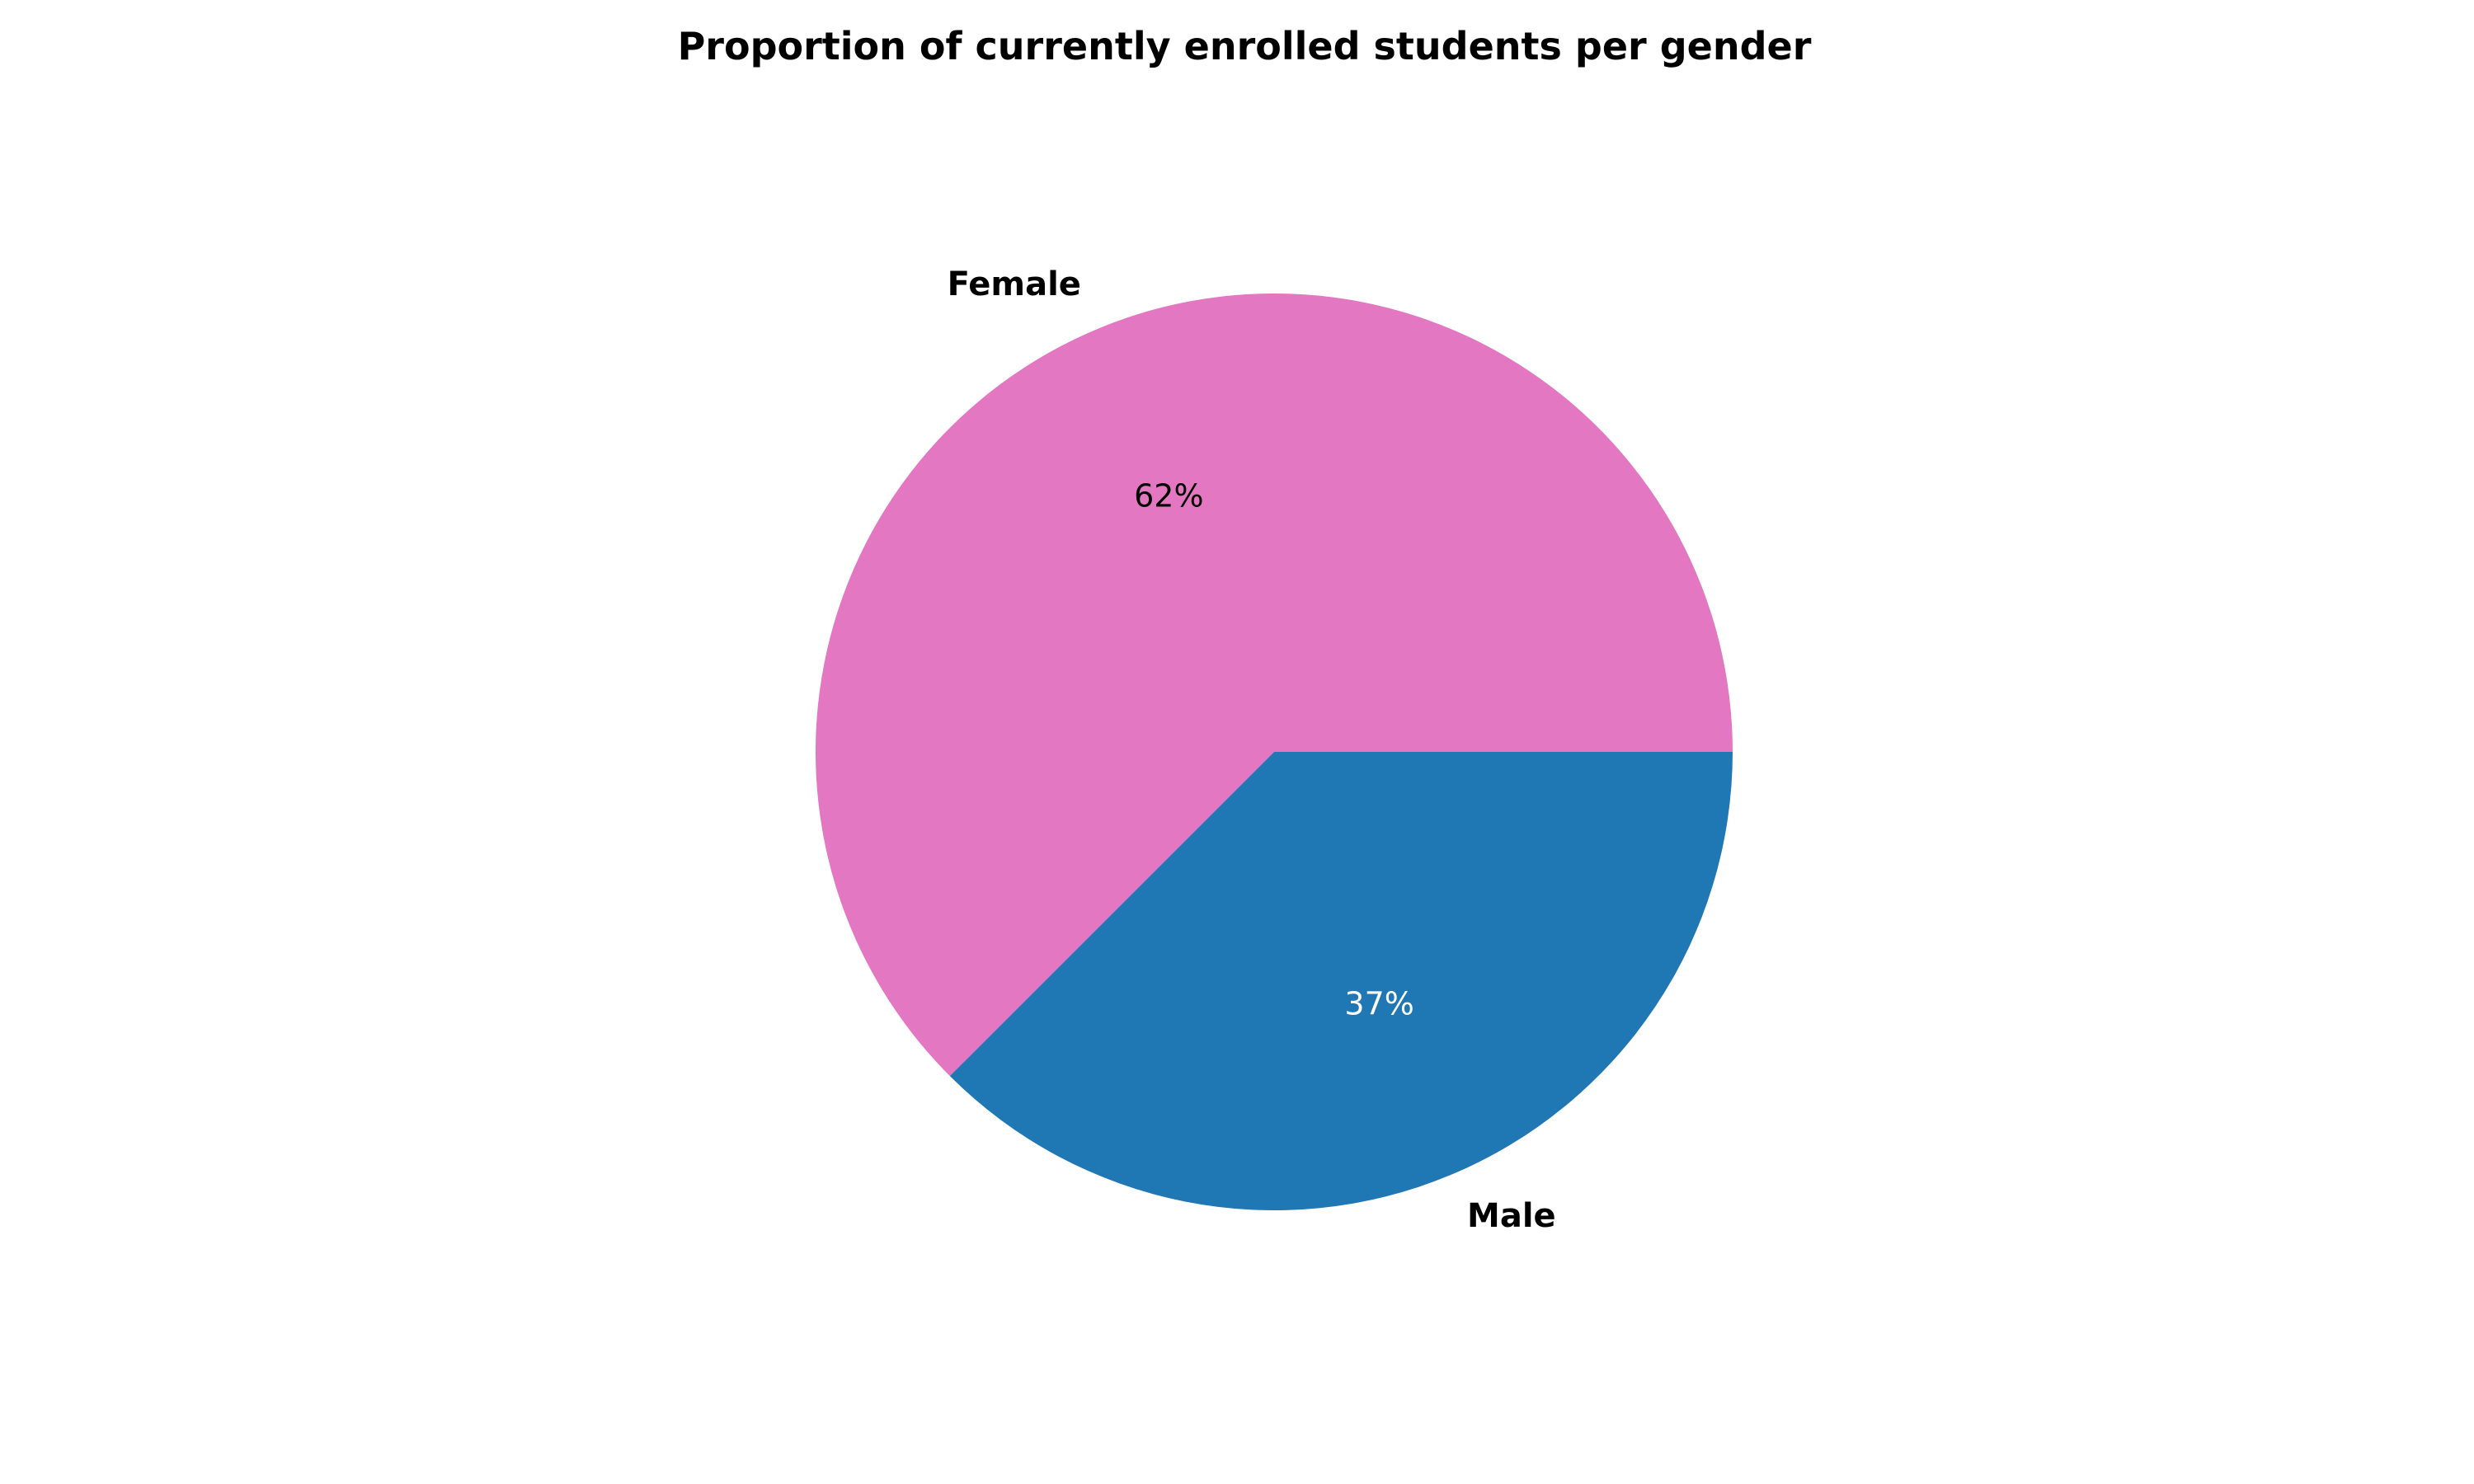 The height and width of the screenshot is (1484, 2474). I want to click on pie-slice-male, so click(1341, 981).